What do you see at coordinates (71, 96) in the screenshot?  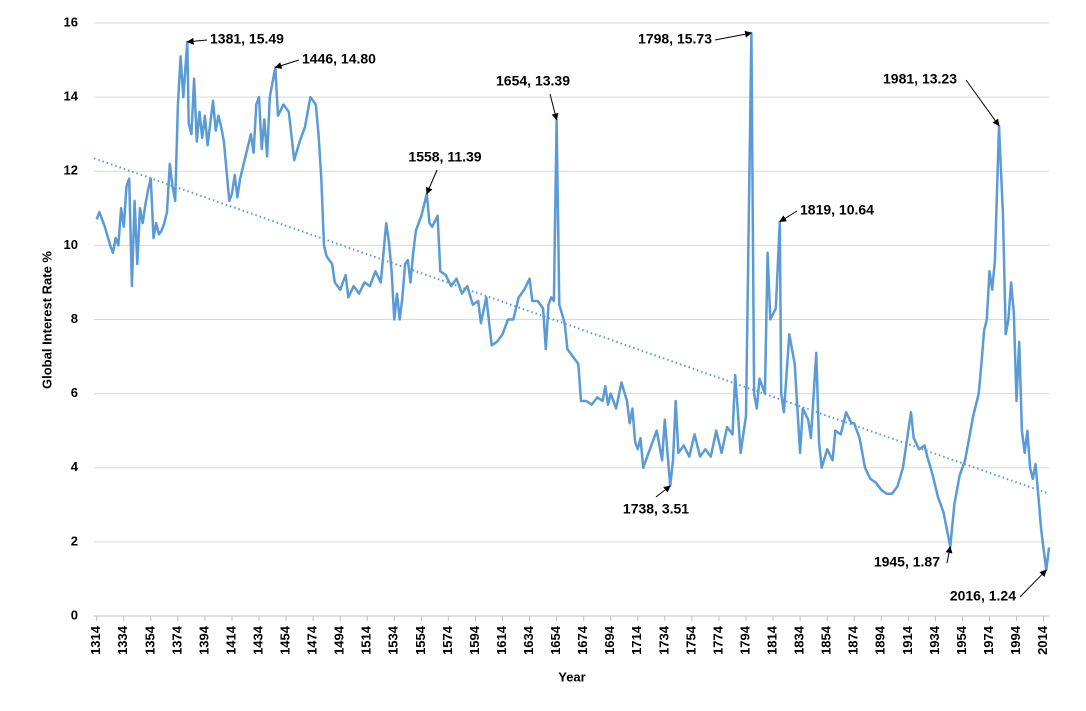 I see `y-tick-label: 14` at bounding box center [71, 96].